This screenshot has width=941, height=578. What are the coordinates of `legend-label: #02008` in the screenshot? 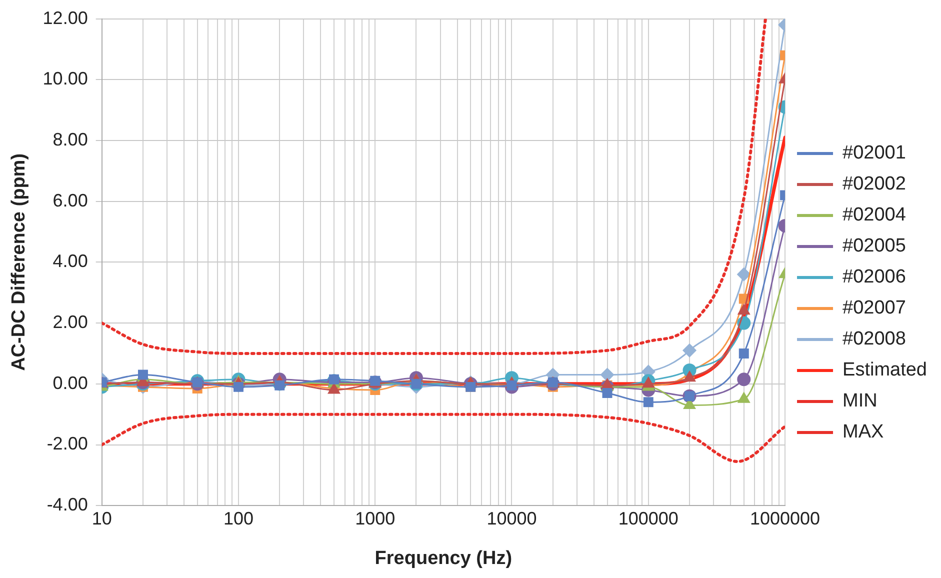 It's located at (874, 339).